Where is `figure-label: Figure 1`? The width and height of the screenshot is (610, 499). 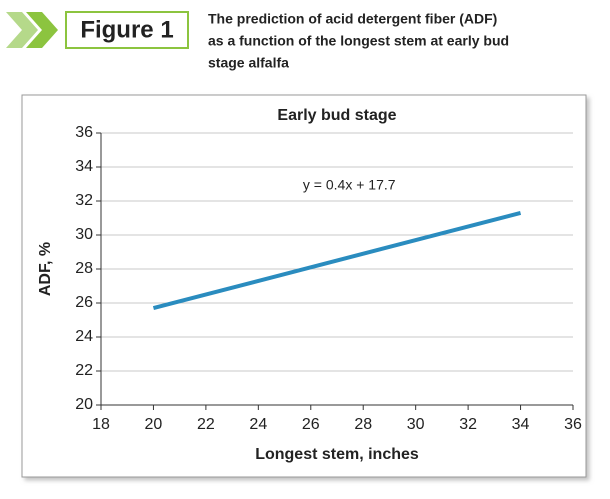 figure-label: Figure 1 is located at coordinates (126, 29).